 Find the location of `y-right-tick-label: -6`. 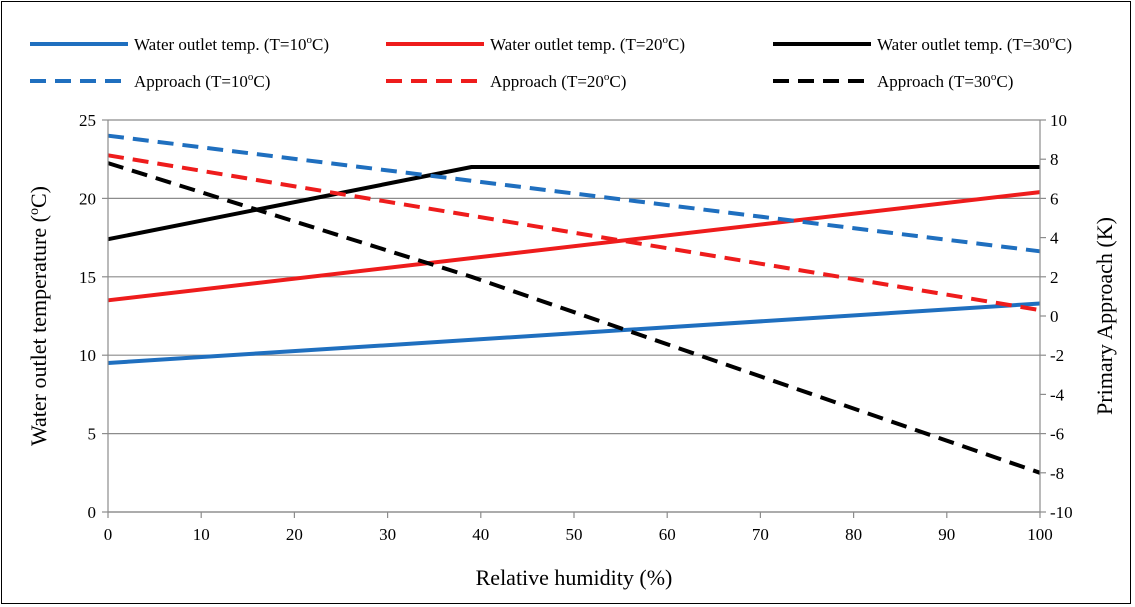

y-right-tick-label: -6 is located at coordinates (1057, 434).